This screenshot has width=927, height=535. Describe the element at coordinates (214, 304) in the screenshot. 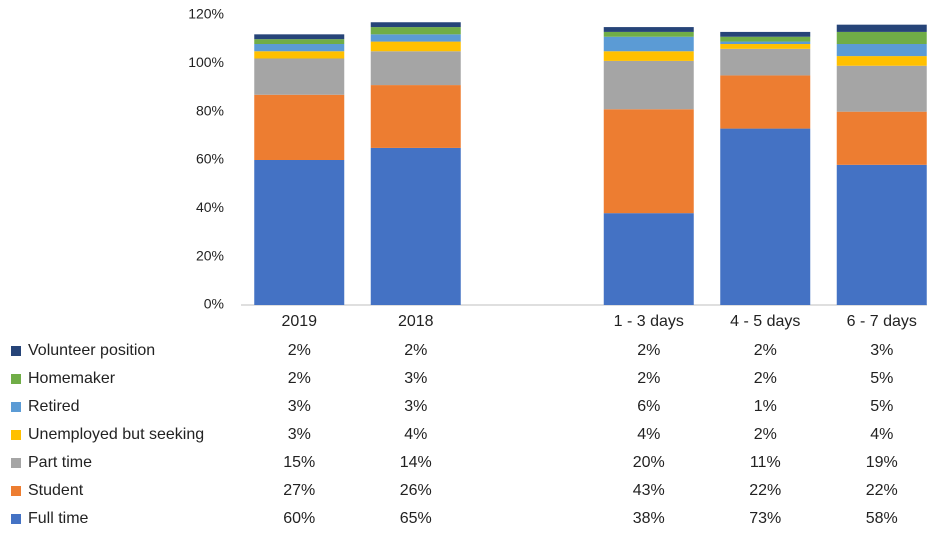

I see `y-tick-label: 0%` at that location.